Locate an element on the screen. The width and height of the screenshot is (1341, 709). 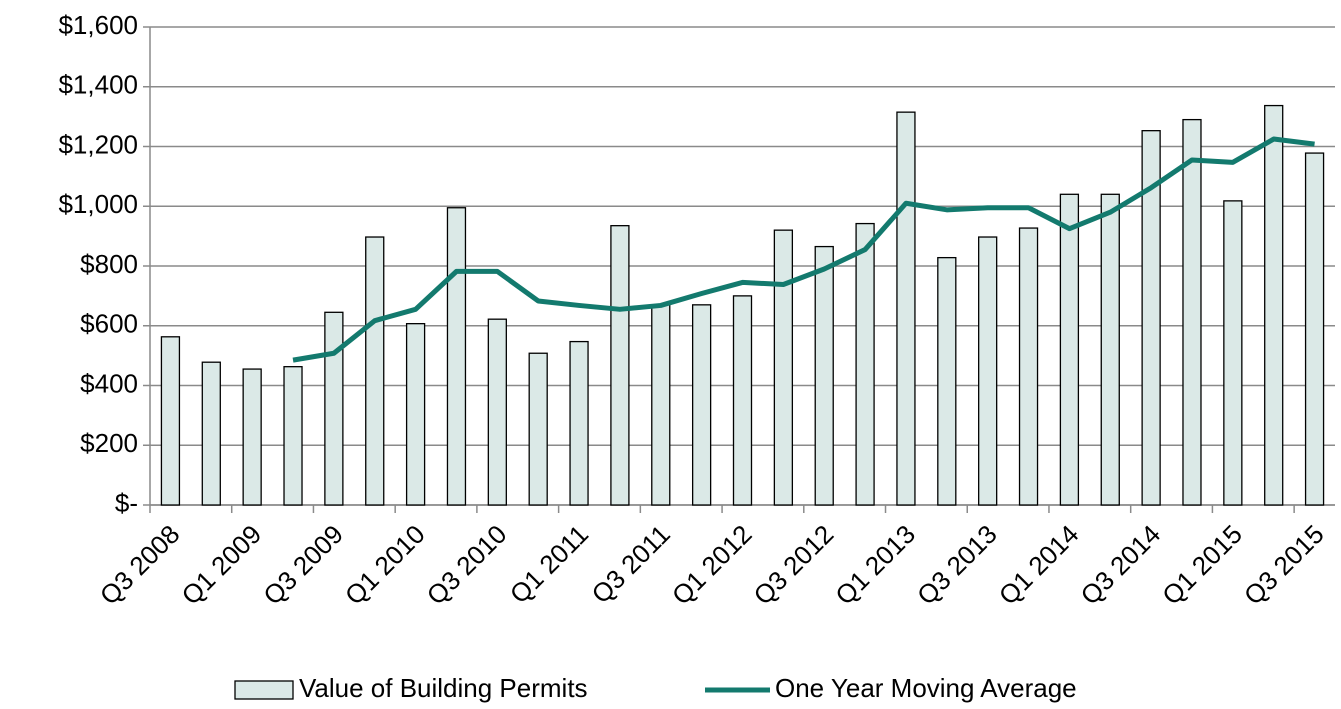
x-tick-label: Q3 2013 is located at coordinates (957, 565).